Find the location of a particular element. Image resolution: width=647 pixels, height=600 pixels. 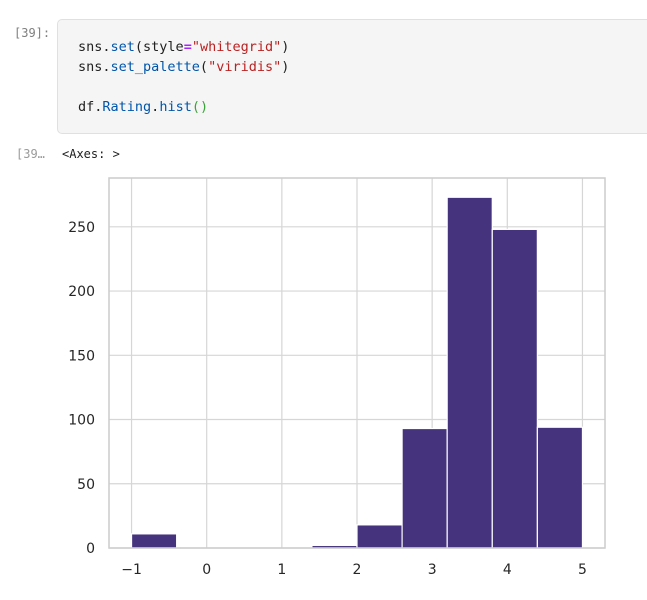

code-line: sns.set_palette("viridis") is located at coordinates (183, 67).